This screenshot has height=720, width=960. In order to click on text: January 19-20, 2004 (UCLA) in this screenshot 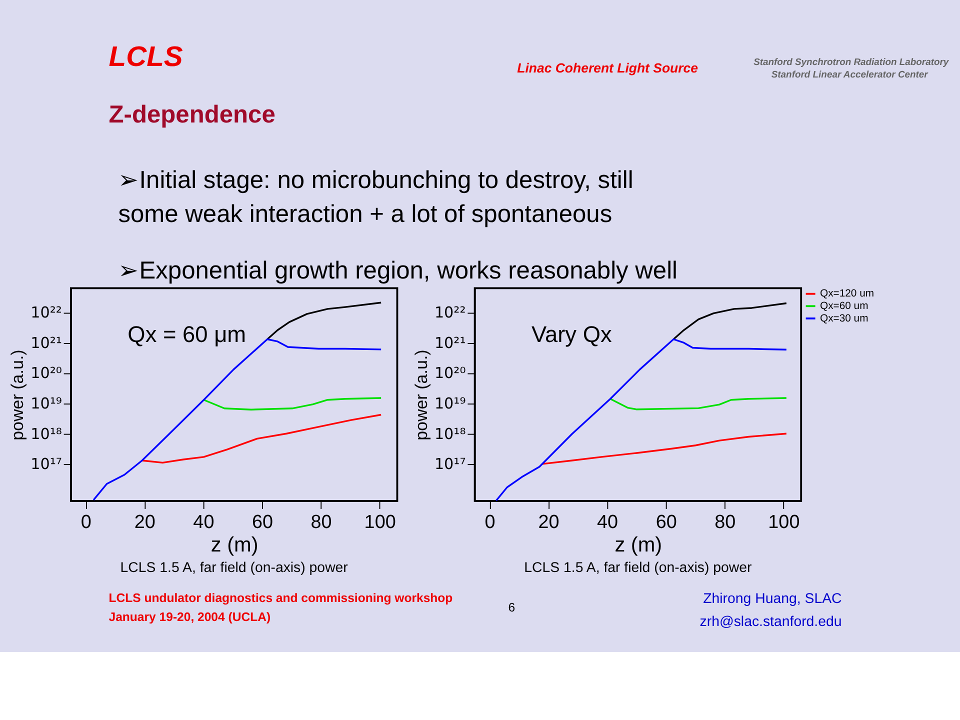, I will do `click(189, 617)`.